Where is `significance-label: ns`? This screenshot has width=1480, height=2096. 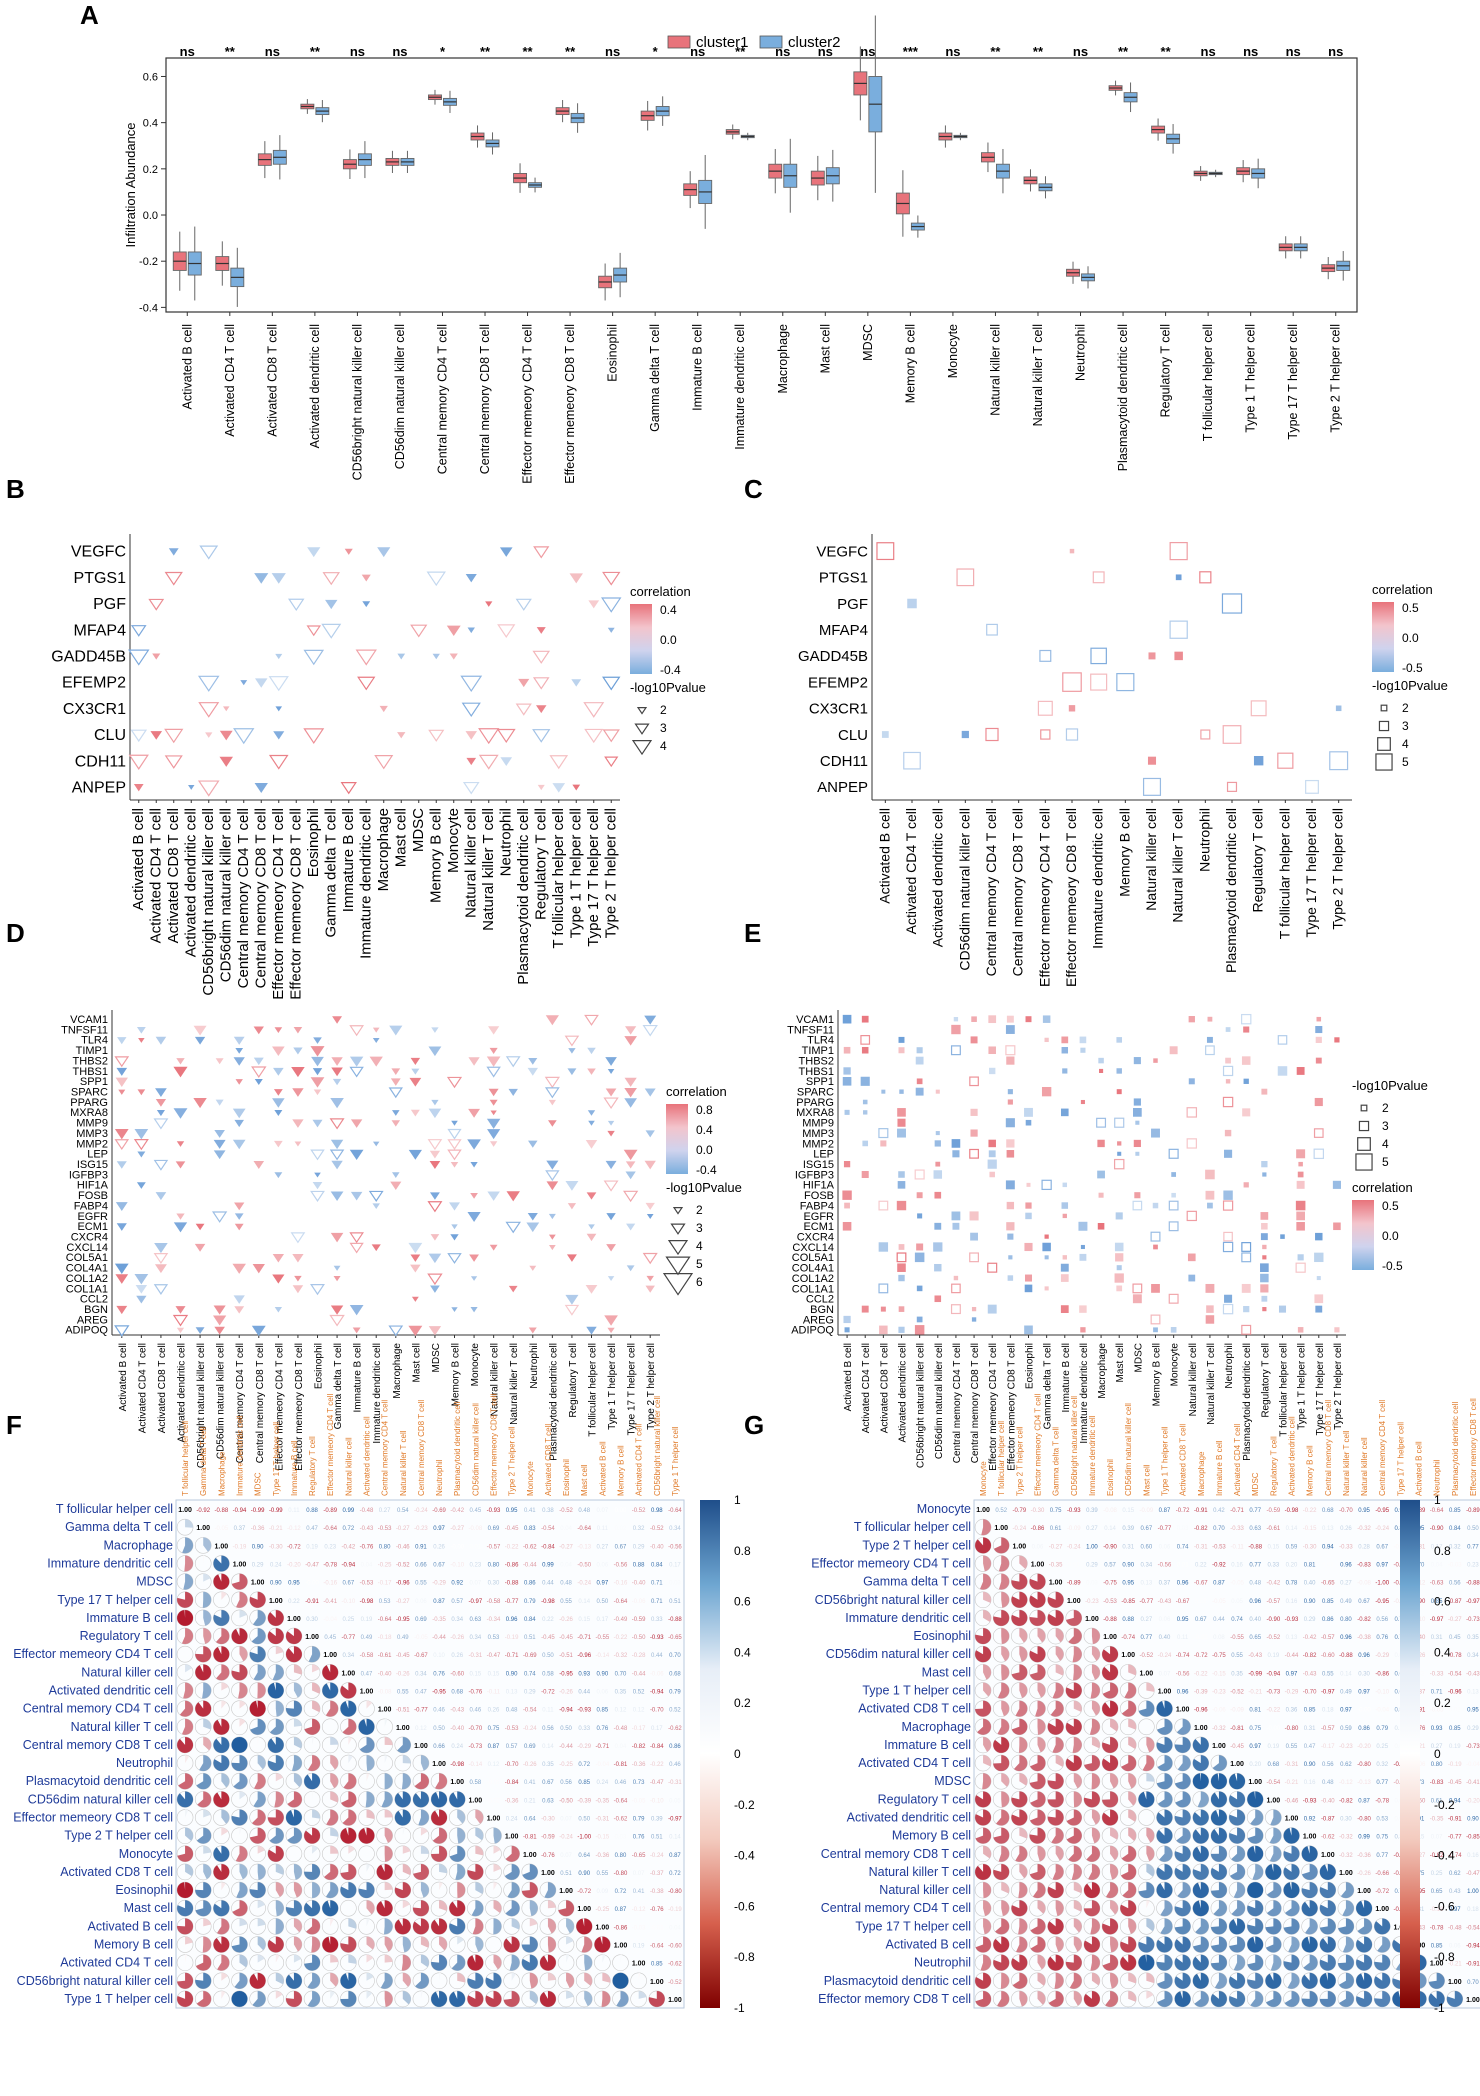
significance-label: ns is located at coordinates (782, 51).